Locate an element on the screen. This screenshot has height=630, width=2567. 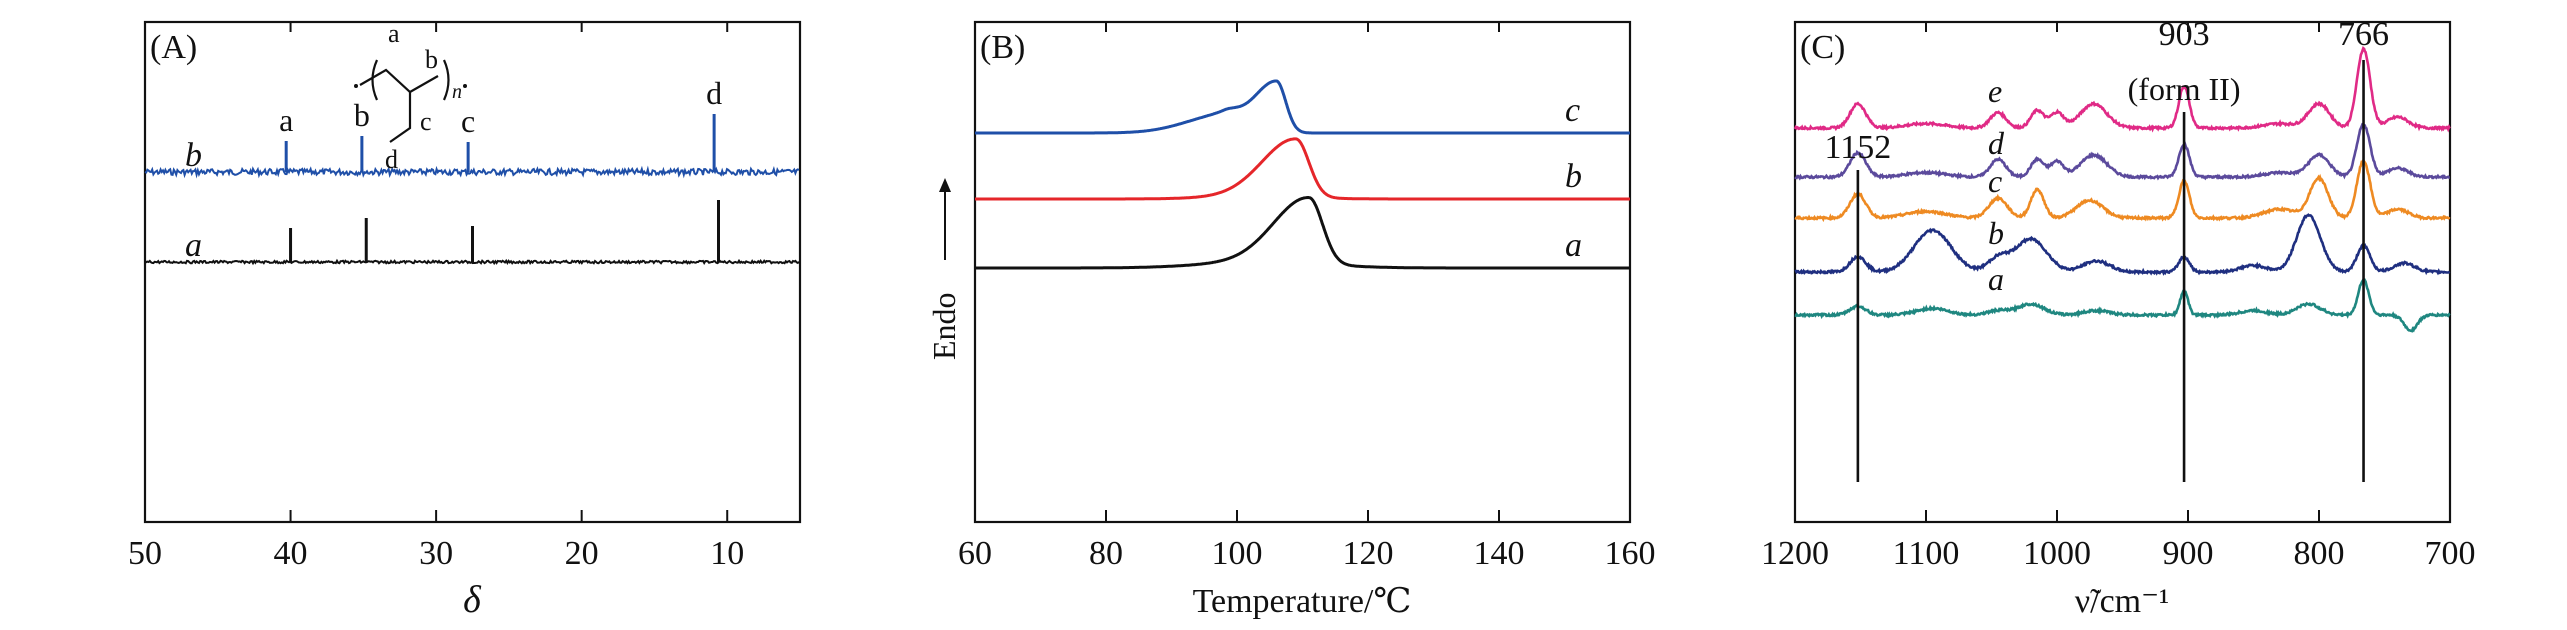
series-label-d: d is located at coordinates (1996, 143).